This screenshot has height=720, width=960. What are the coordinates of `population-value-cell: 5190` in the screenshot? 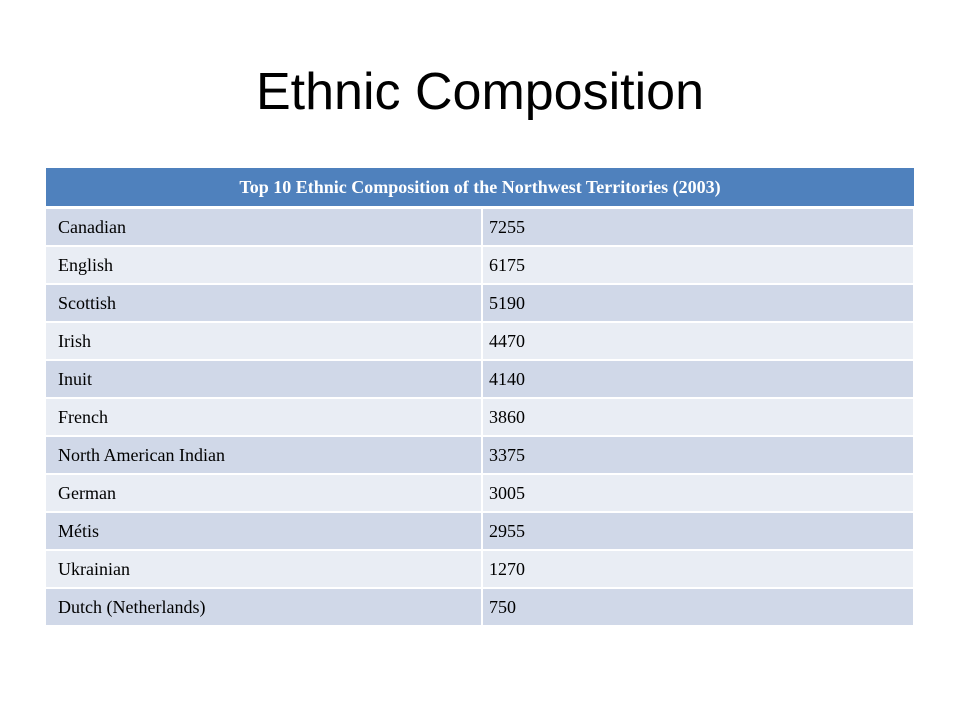 It's located at (699, 303).